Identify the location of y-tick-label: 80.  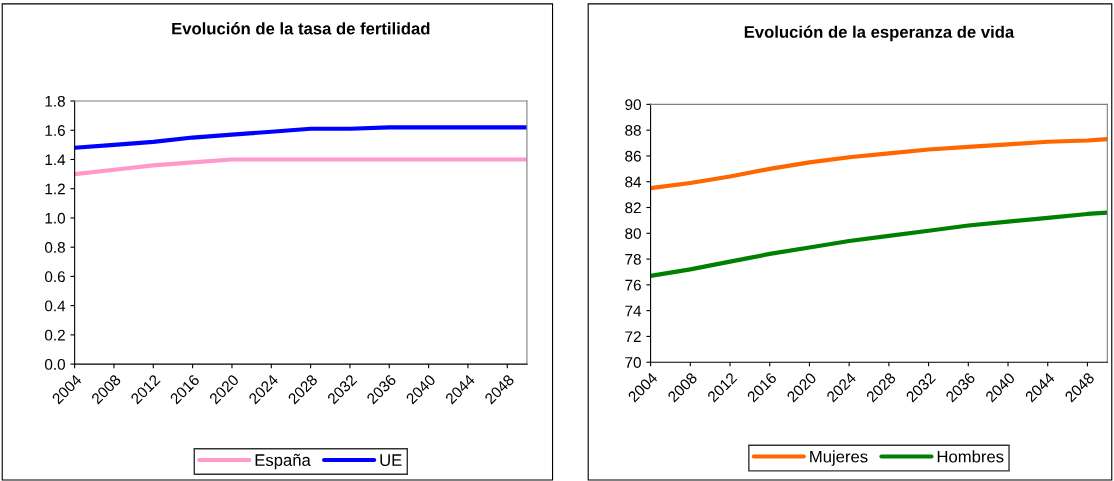
(633, 233).